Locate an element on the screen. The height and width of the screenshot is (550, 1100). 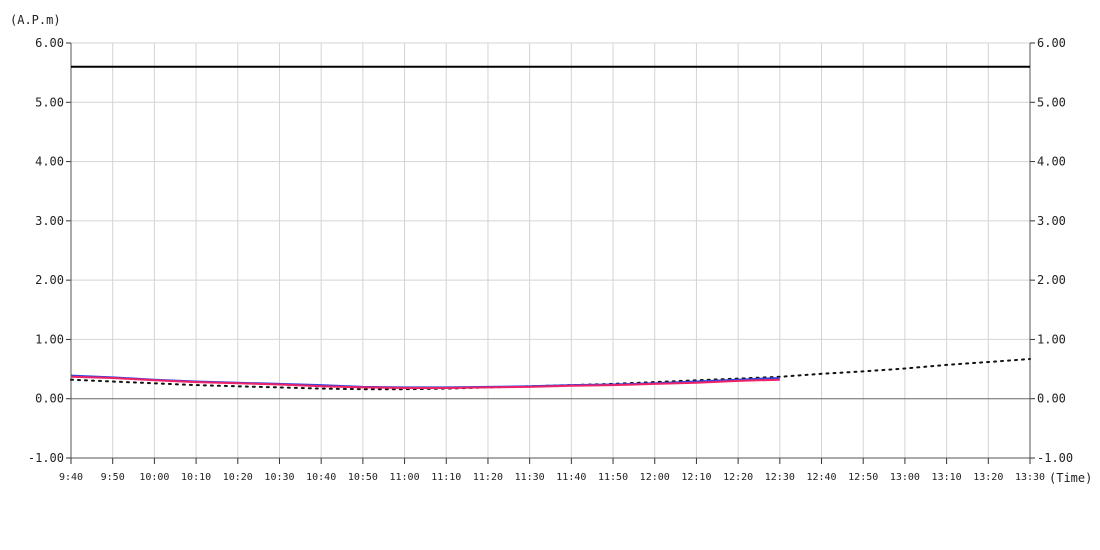
x-tick-label: 11:30 is located at coordinates (530, 477).